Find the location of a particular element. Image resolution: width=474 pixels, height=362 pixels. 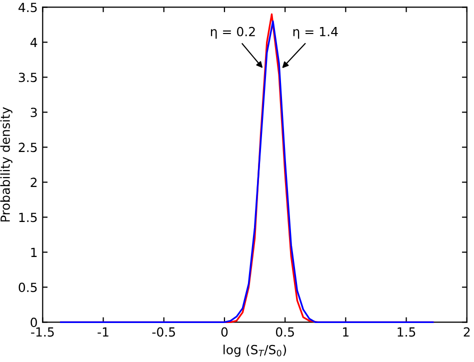

y-tick-label: 2.5 is located at coordinates (27, 147).